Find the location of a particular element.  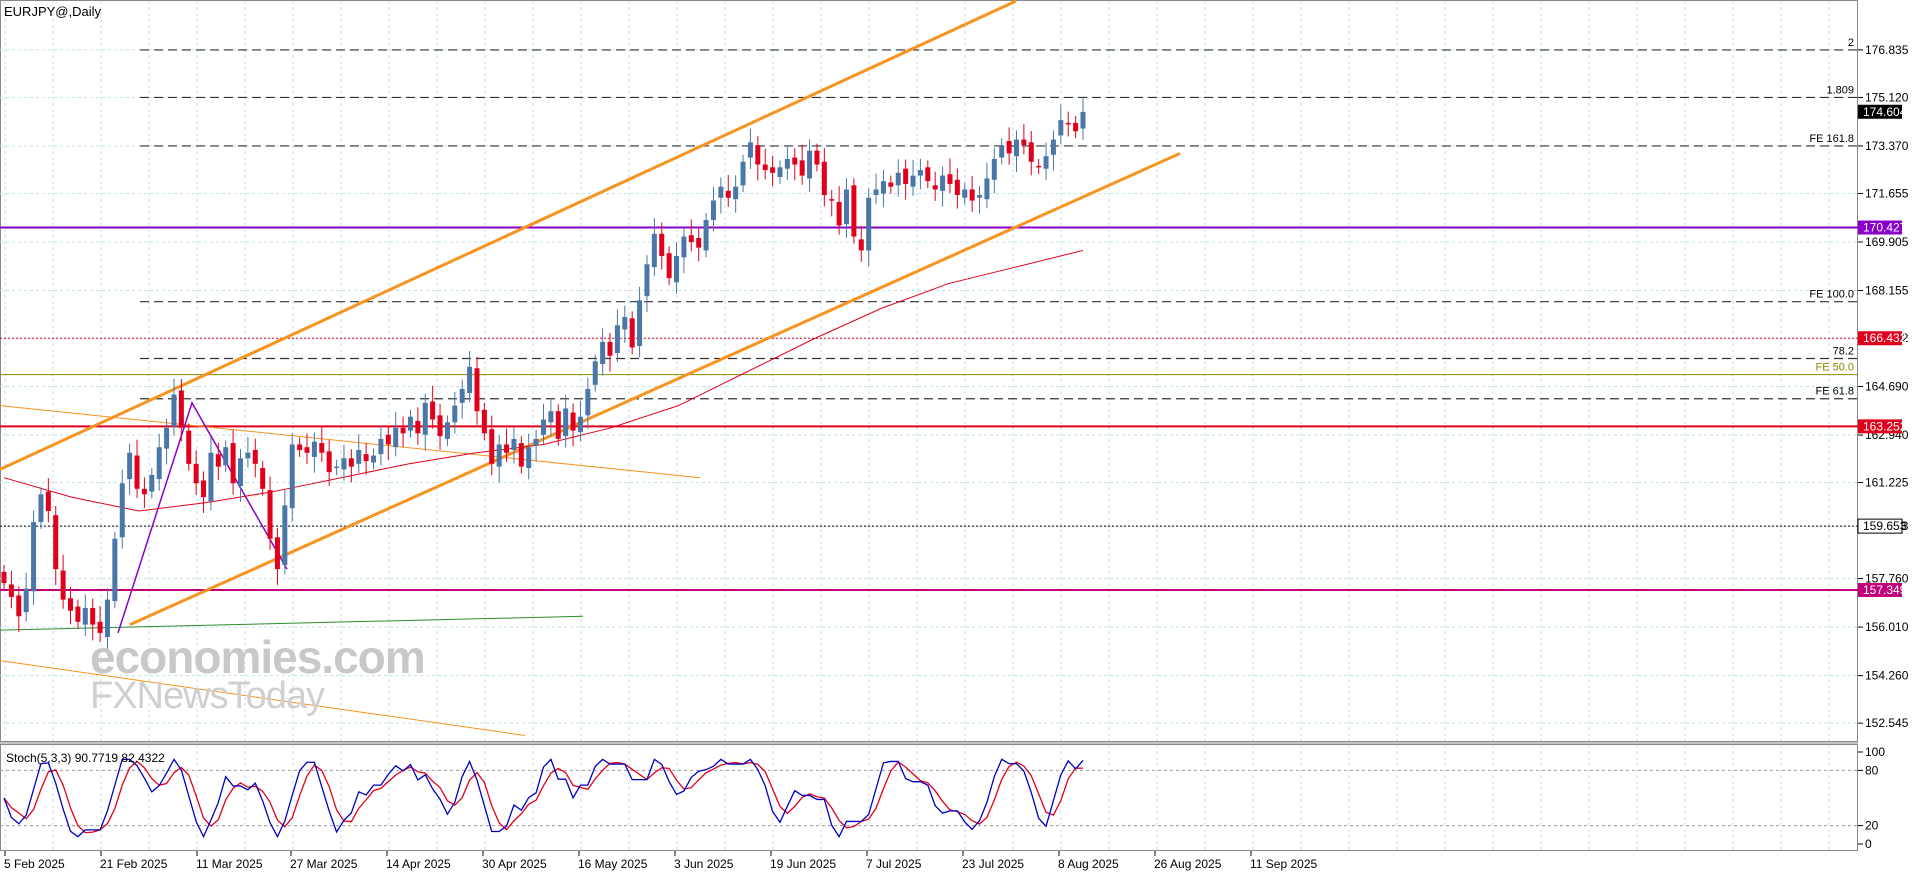

descending-line-upper is located at coordinates (350, 442).